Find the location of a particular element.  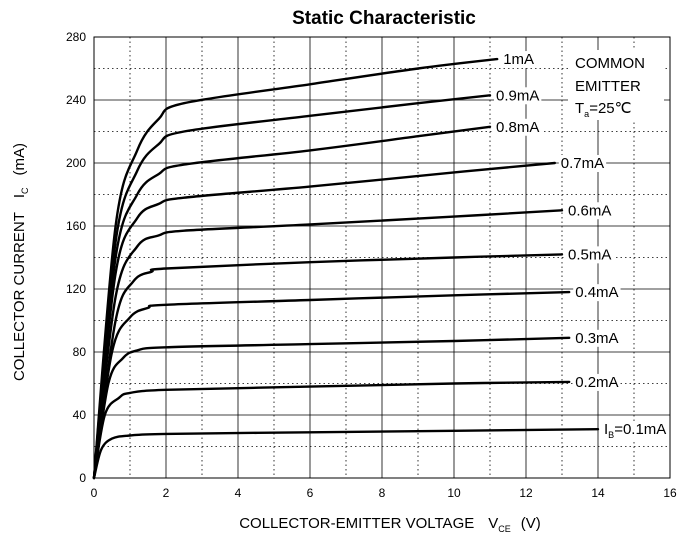

x-tick-label: 12 is located at coordinates (526, 493).